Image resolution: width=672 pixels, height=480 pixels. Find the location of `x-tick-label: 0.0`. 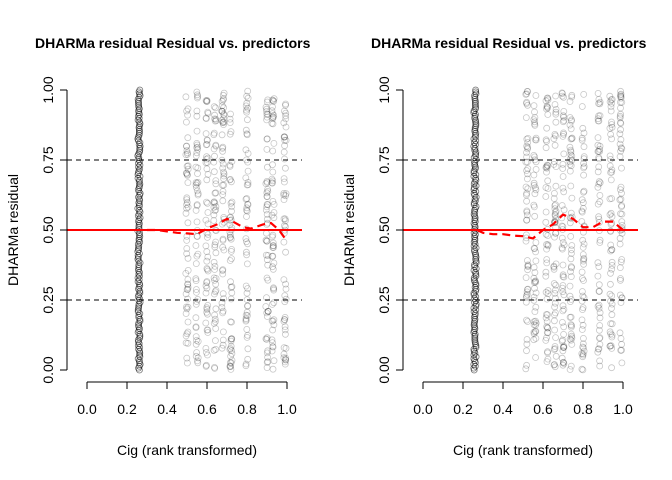

x-tick-label: 0.0 is located at coordinates (423, 409).